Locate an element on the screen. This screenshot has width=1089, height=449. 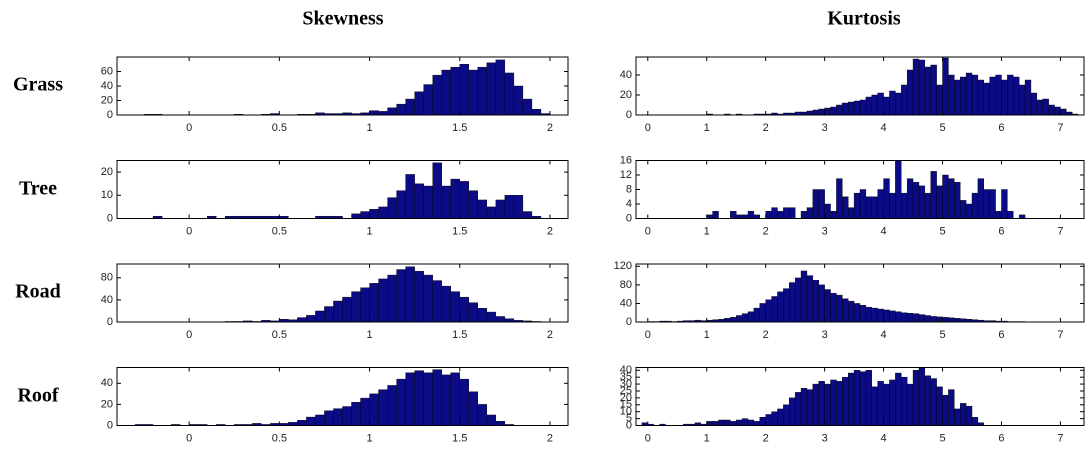
x-tick-label: 0 is located at coordinates (648, 128).